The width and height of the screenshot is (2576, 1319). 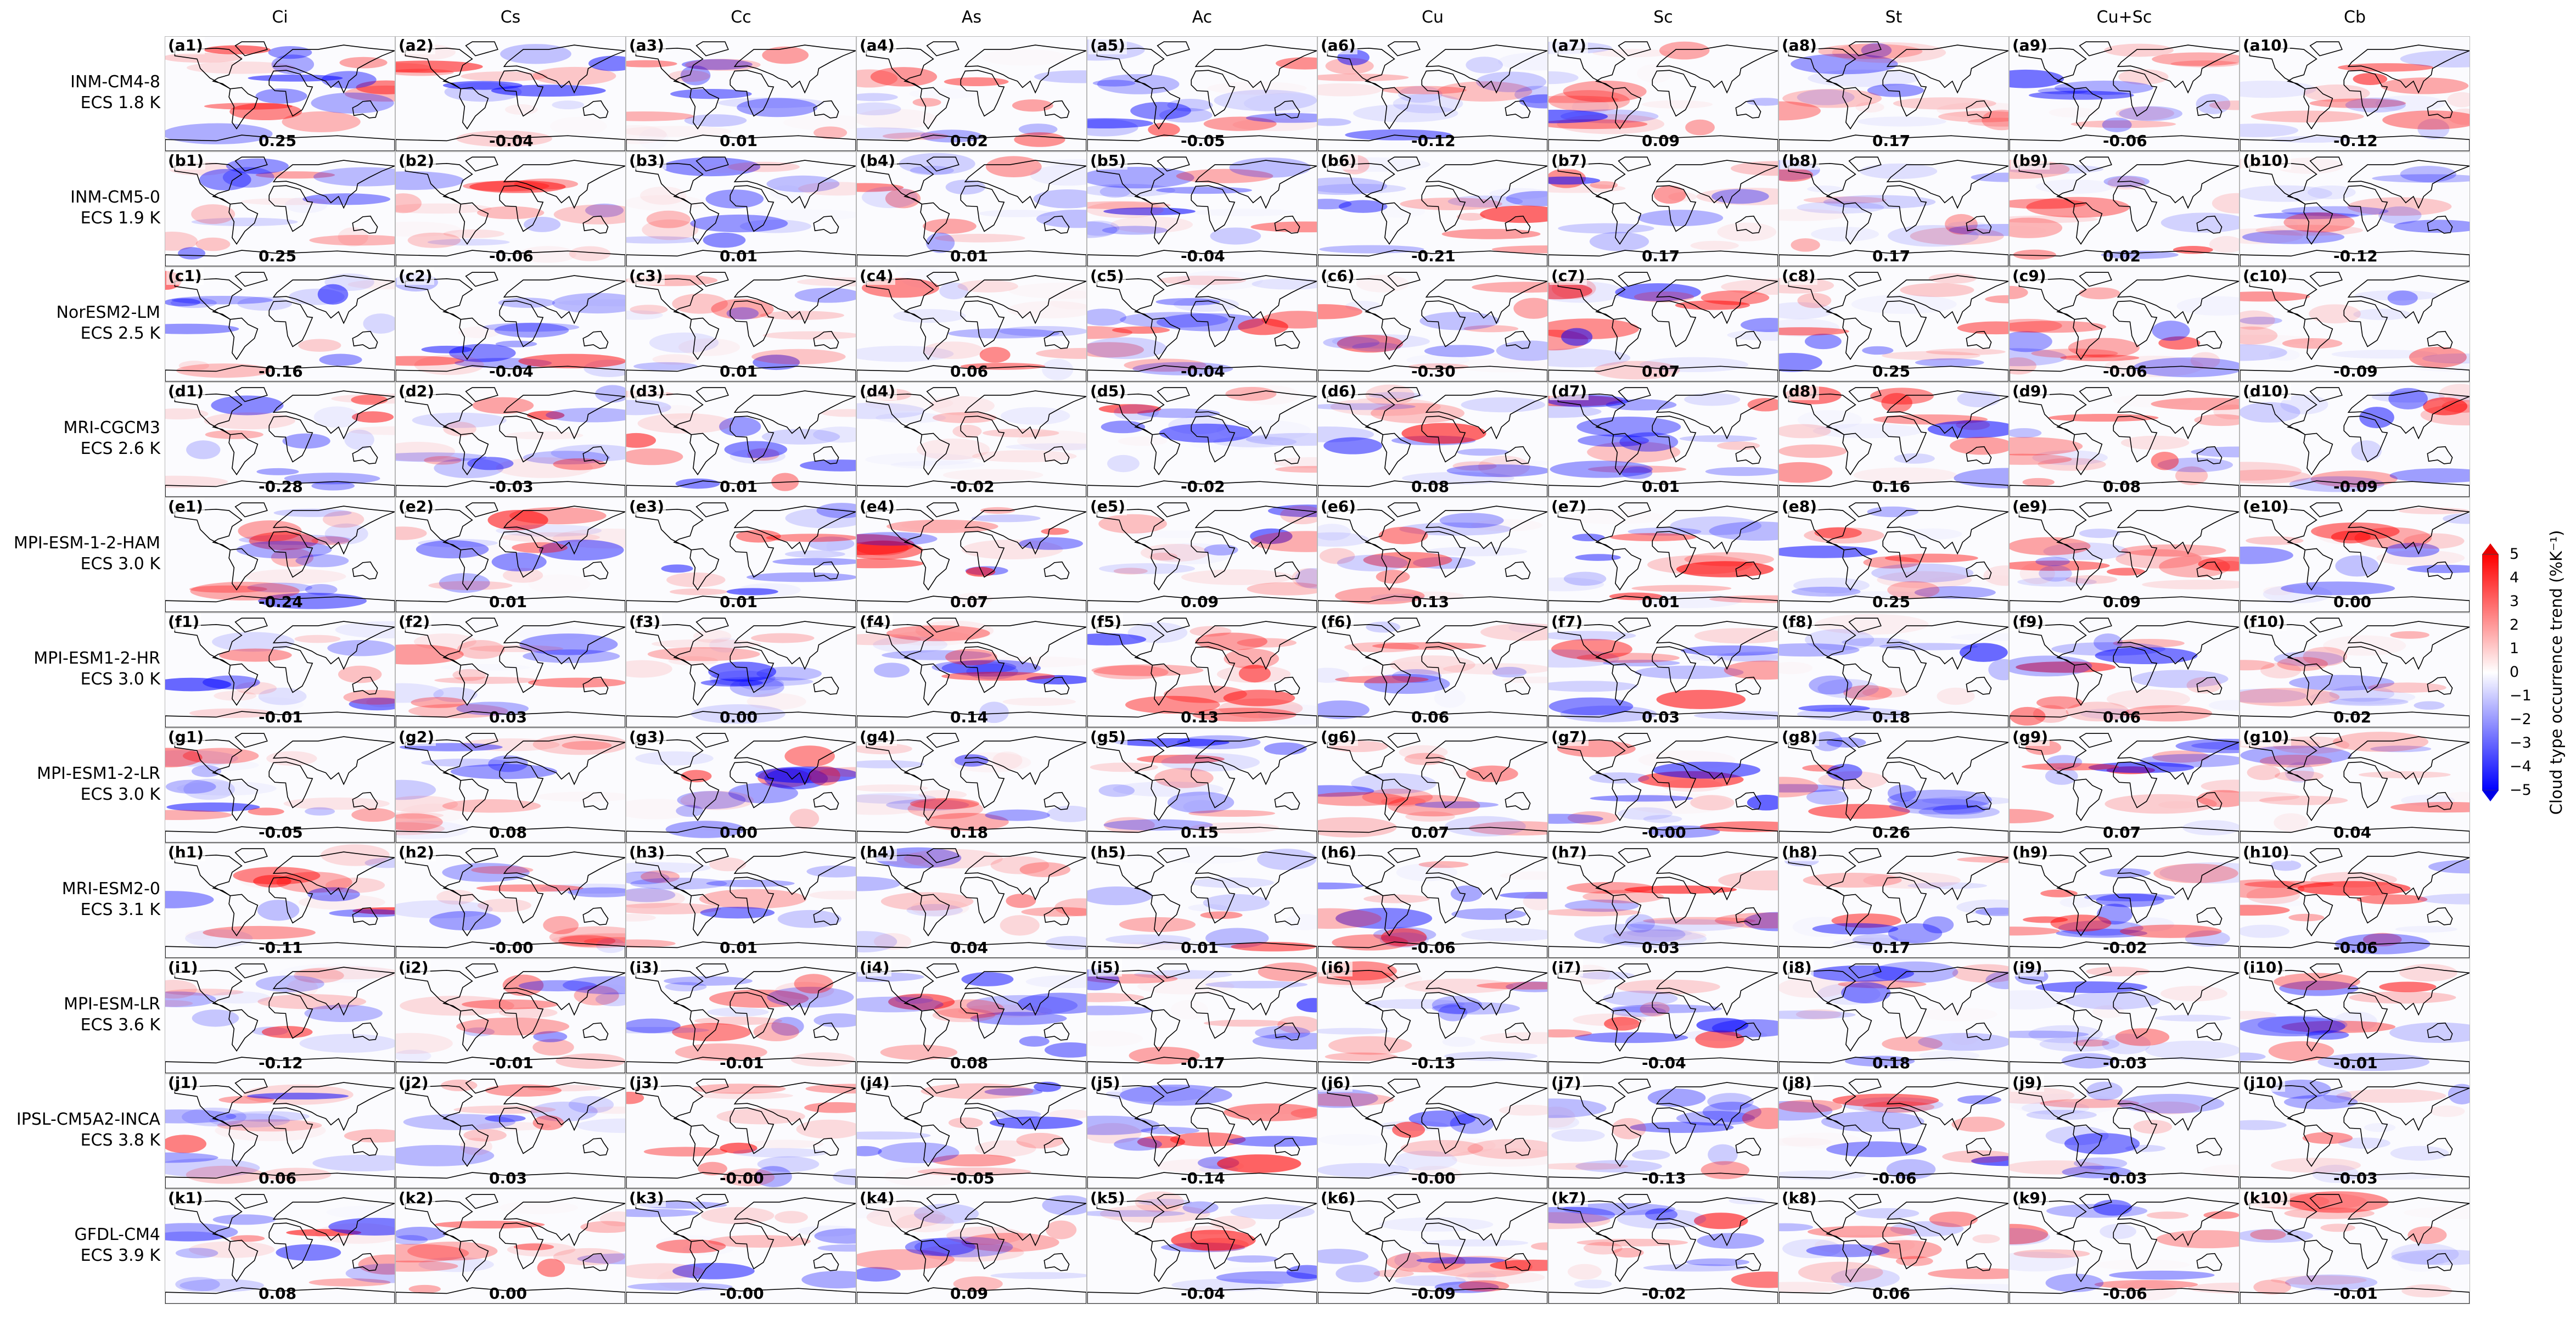 What do you see at coordinates (183, 1083) in the screenshot?
I see `panel-label: (j1)` at bounding box center [183, 1083].